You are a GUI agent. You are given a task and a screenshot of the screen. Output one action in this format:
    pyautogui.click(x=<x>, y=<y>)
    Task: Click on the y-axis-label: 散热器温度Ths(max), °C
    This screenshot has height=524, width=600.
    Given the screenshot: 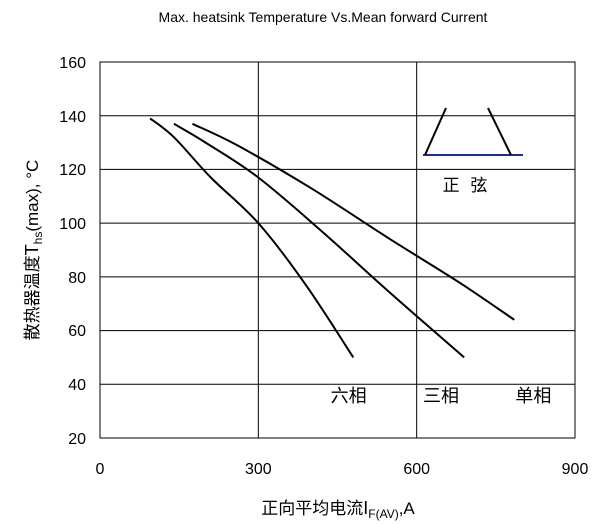 What is the action you would take?
    pyautogui.click(x=33, y=250)
    